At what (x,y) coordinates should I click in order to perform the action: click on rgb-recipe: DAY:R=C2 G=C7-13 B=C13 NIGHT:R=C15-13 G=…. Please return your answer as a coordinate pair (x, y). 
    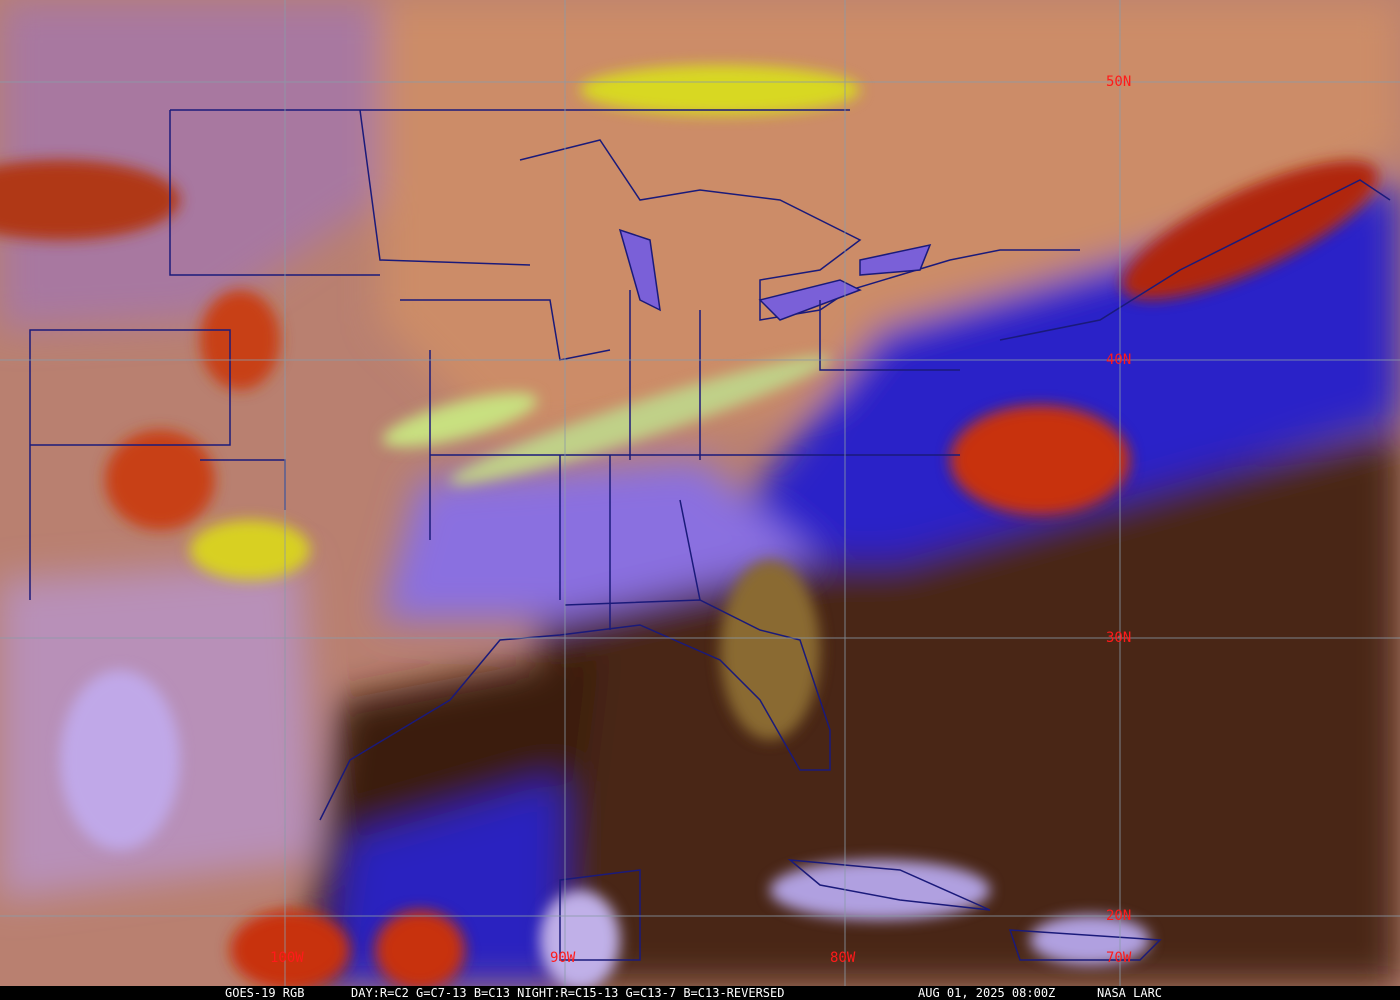
    Looking at the image, I should click on (568, 993).